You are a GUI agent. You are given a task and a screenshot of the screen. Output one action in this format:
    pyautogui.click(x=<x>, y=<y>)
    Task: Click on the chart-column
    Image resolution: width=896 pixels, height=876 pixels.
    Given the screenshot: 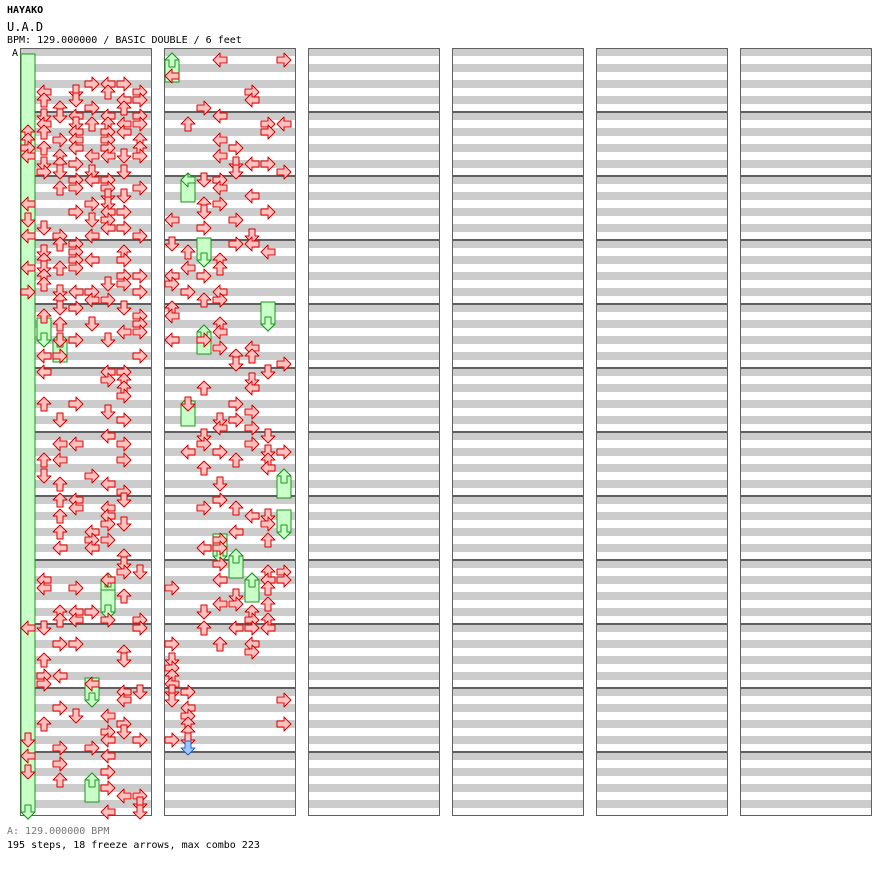 What is the action you would take?
    pyautogui.click(x=230, y=432)
    